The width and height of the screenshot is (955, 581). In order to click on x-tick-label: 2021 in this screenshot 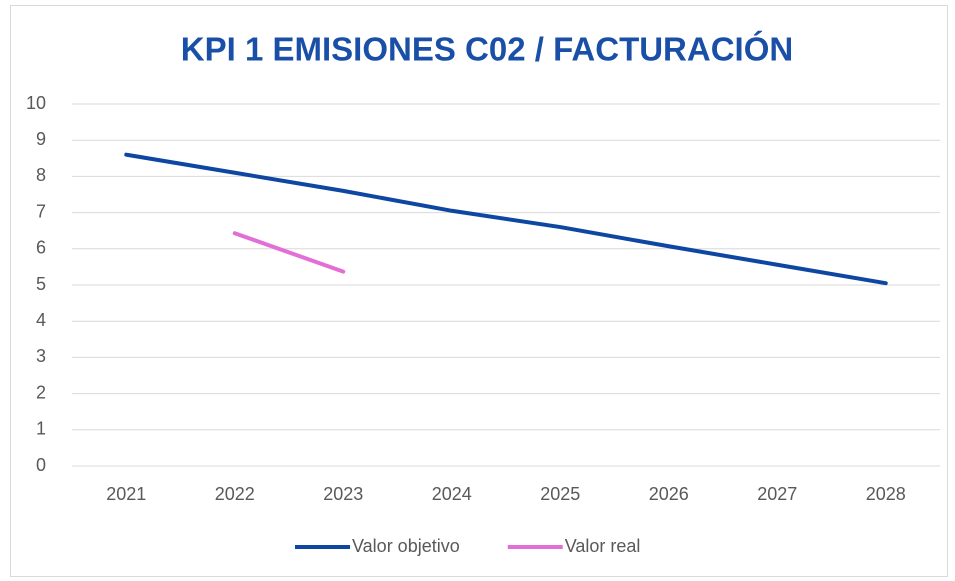, I will do `click(126, 494)`.